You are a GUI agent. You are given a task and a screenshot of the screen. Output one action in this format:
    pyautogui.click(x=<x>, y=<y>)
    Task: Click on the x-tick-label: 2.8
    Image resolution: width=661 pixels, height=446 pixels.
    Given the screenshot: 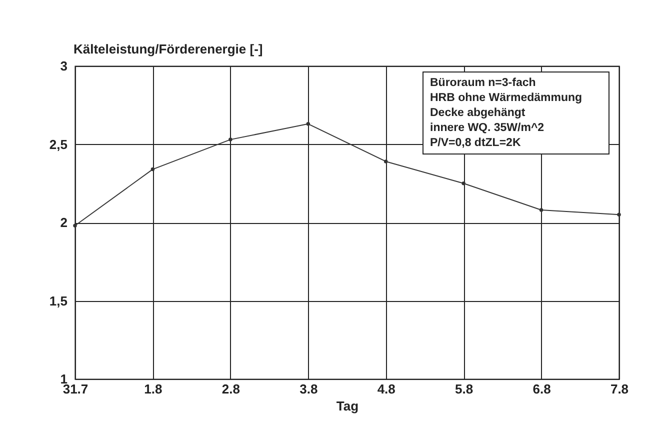 What is the action you would take?
    pyautogui.click(x=231, y=389)
    